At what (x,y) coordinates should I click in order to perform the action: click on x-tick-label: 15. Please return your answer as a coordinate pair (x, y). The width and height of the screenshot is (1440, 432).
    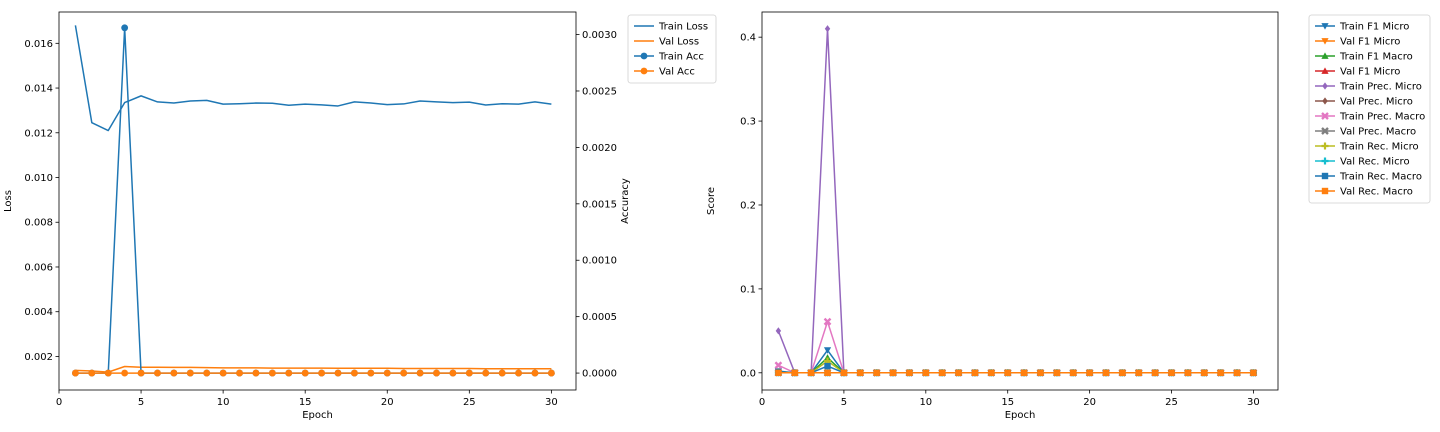
    Looking at the image, I should click on (305, 402).